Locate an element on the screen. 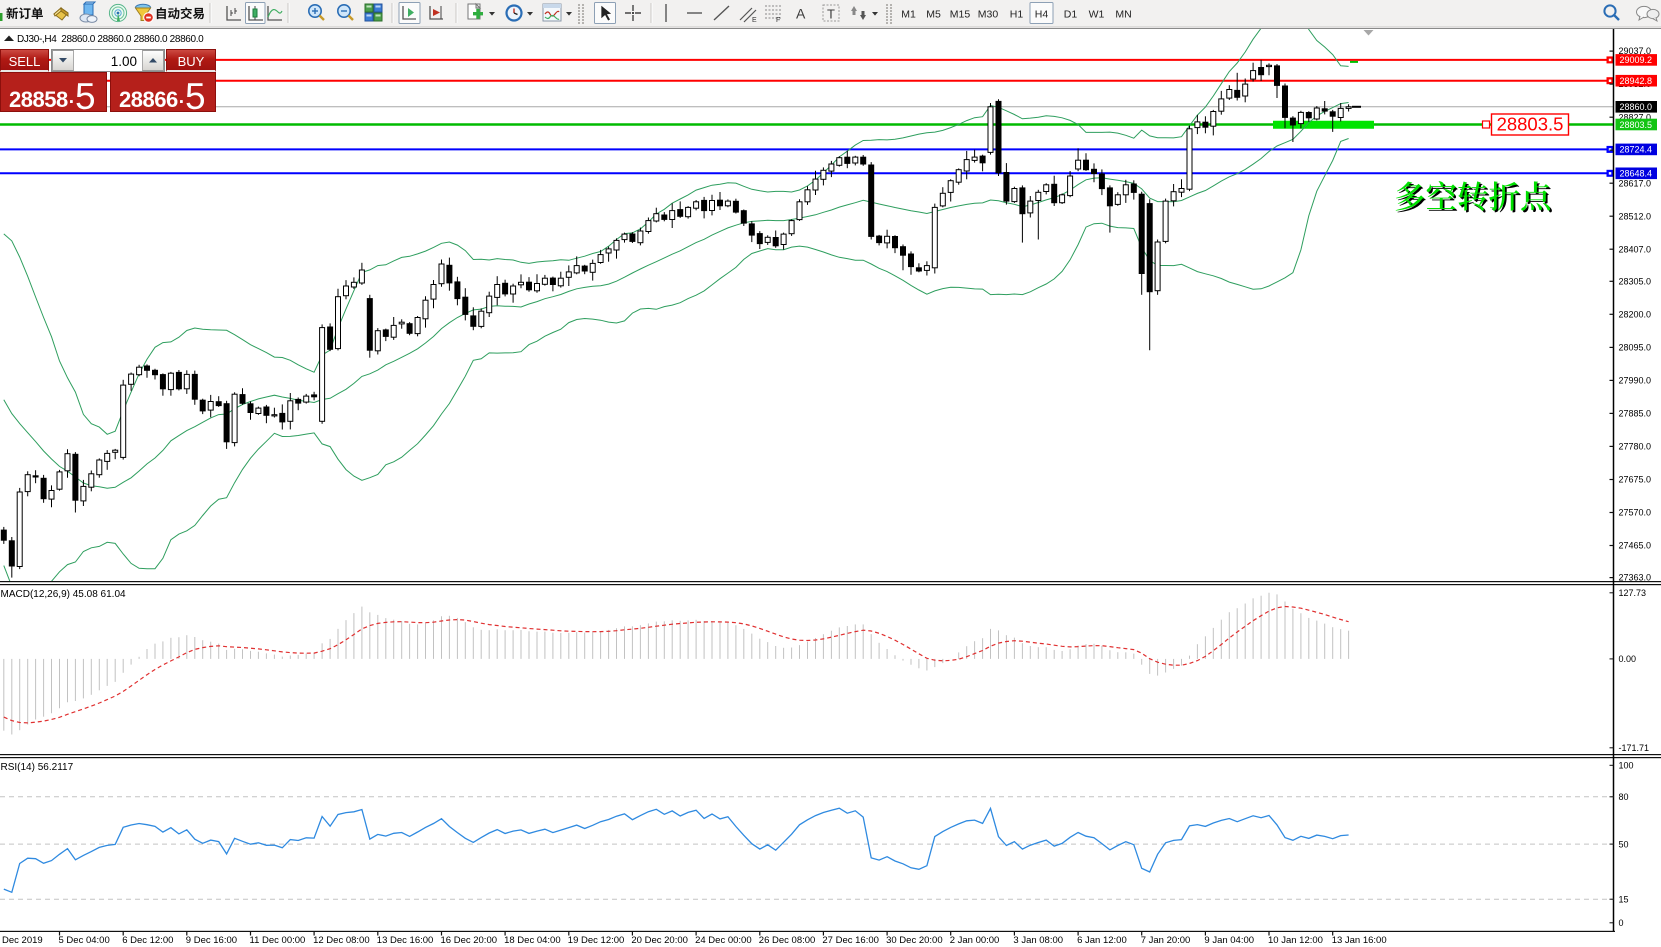 This screenshot has height=947, width=1661. svg-text: 50 is located at coordinates (1624, 844).